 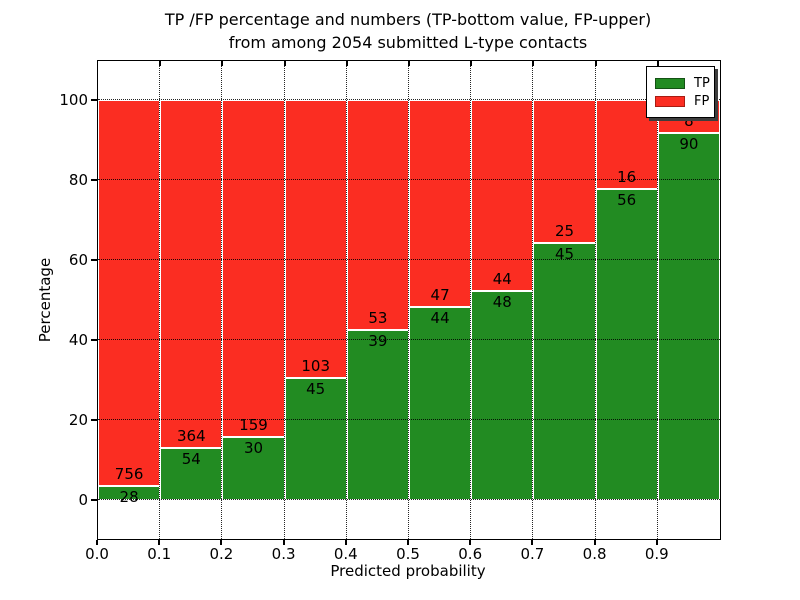 I want to click on y-axis-label: Percentage, so click(x=45, y=300).